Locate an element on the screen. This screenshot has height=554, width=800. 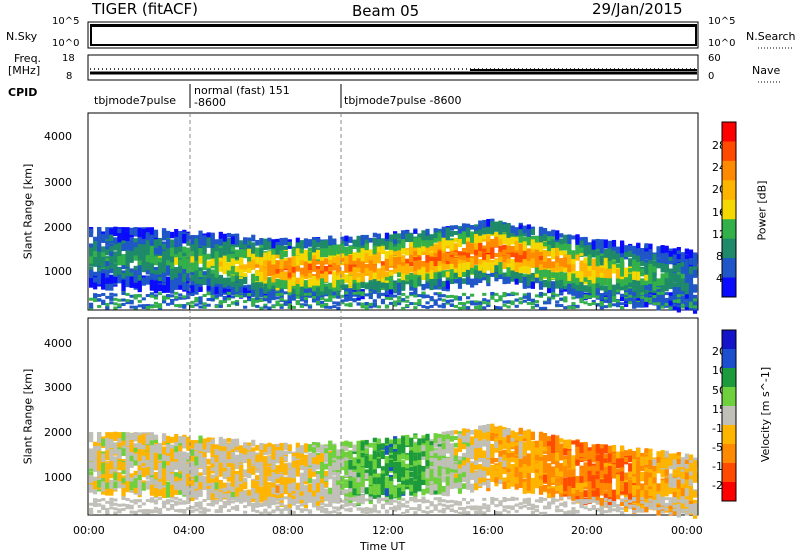
nave-tick-bottom: 0 is located at coordinates (711, 76).